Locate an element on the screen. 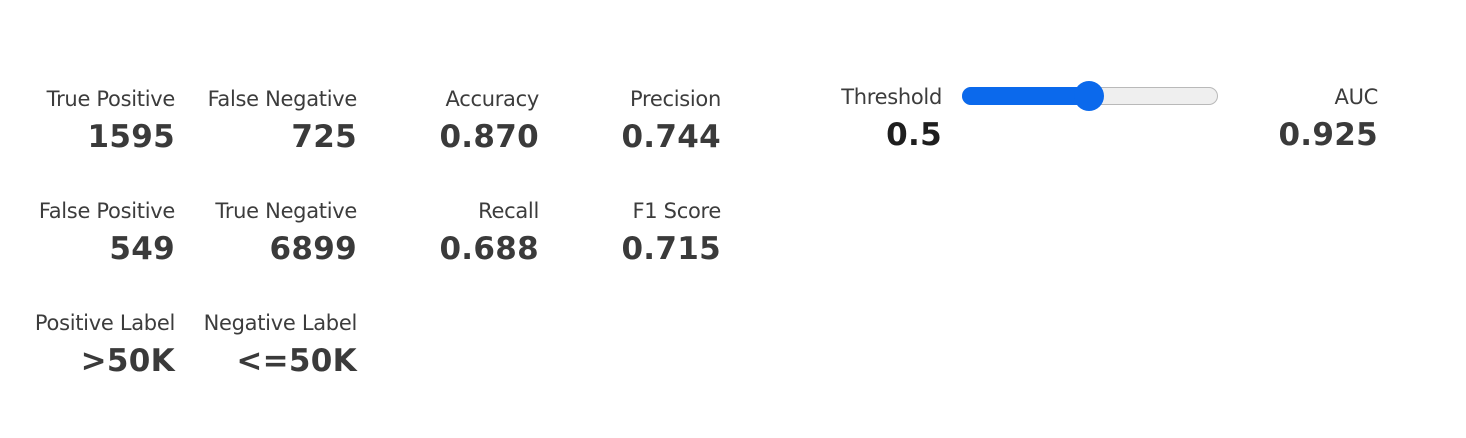 The height and width of the screenshot is (438, 1466). positive-label-value: >50K is located at coordinates (127, 361).